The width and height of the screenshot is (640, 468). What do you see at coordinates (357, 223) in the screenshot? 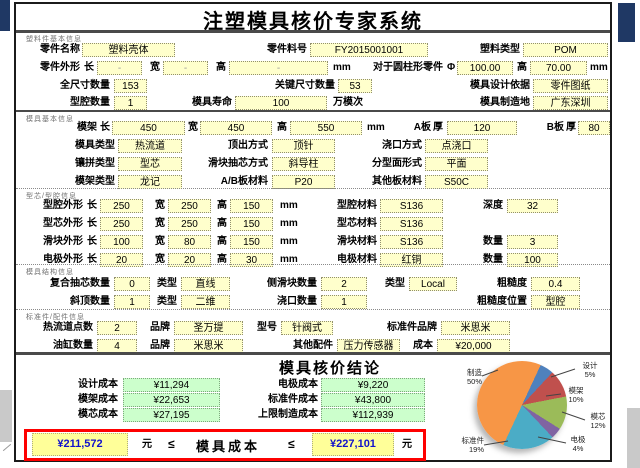
I see `core-material-label: 型芯材料` at bounding box center [357, 223].